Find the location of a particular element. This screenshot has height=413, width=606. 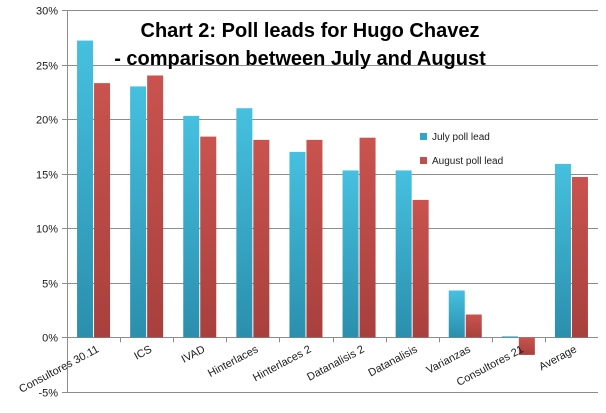

y-tick-label: 25% is located at coordinates (47, 67).